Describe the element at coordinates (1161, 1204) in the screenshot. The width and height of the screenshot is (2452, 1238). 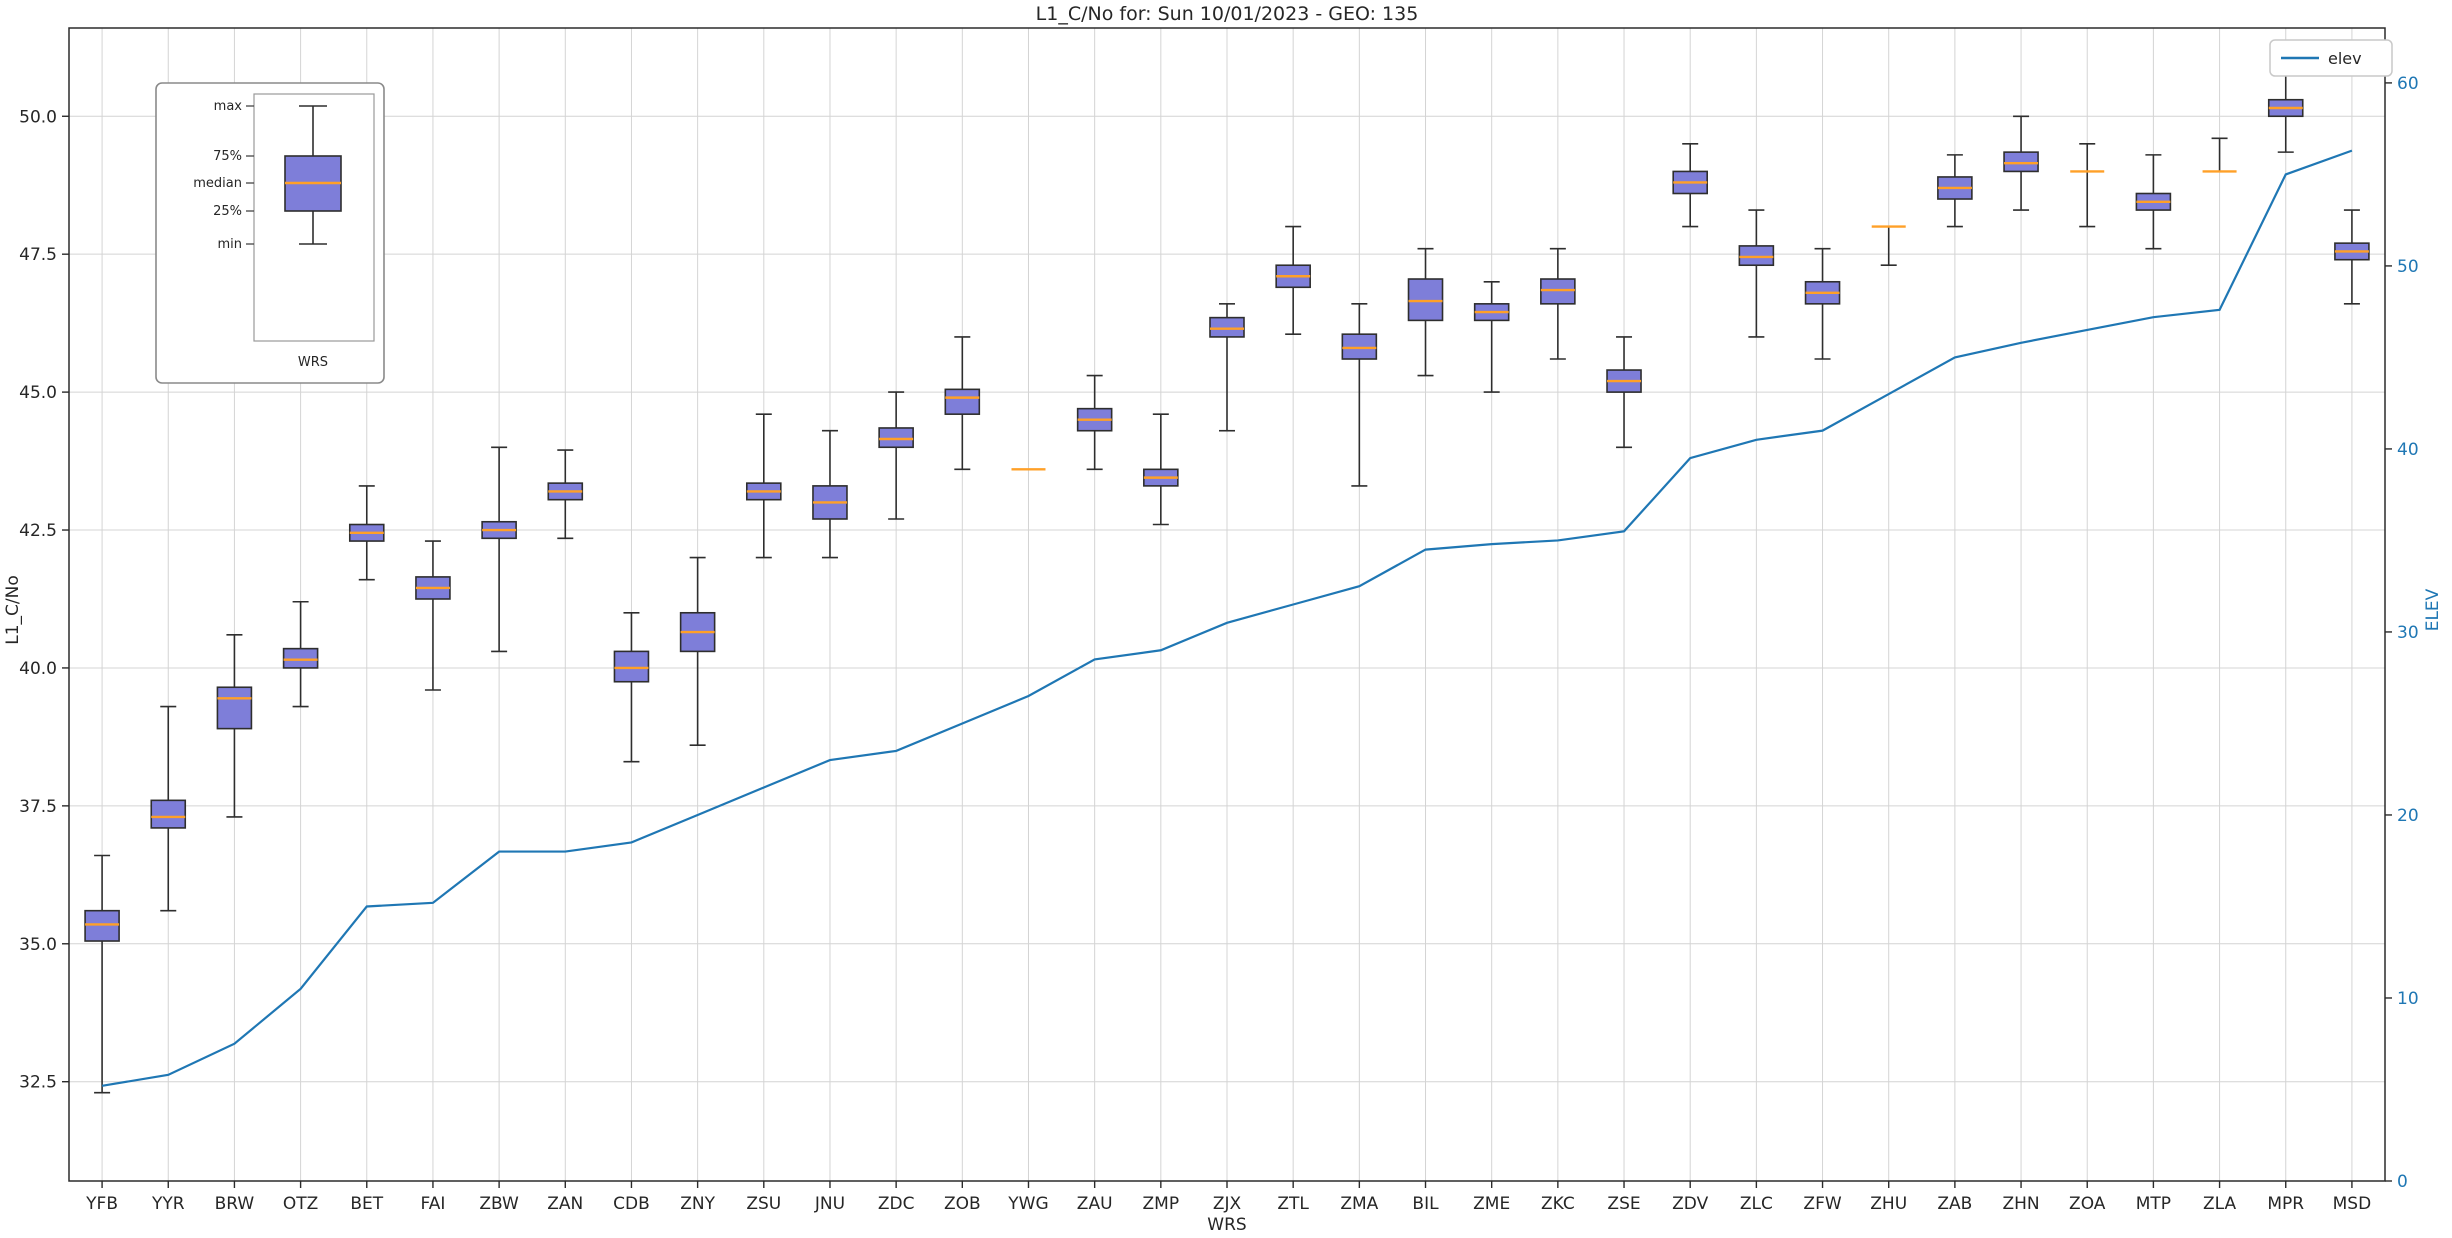
I see `x-tick-label-ZMP: ZMP` at that location.